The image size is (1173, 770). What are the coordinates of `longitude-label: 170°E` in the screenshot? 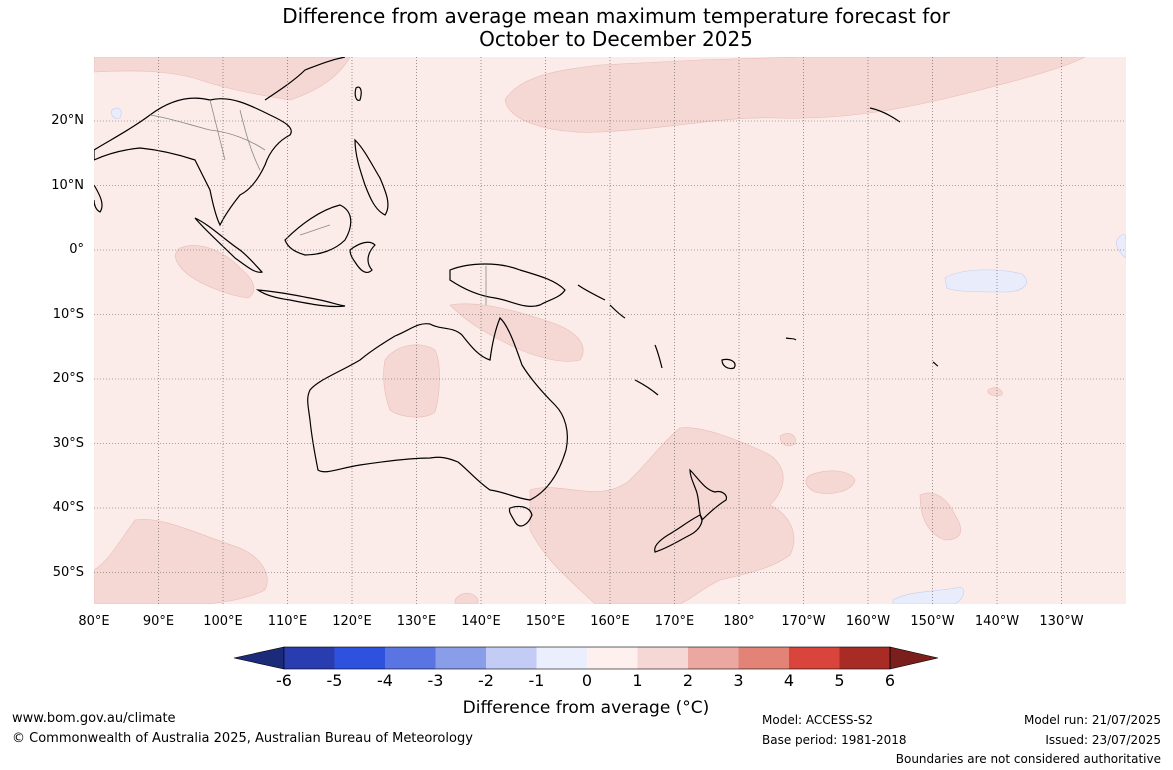 It's located at (674, 621).